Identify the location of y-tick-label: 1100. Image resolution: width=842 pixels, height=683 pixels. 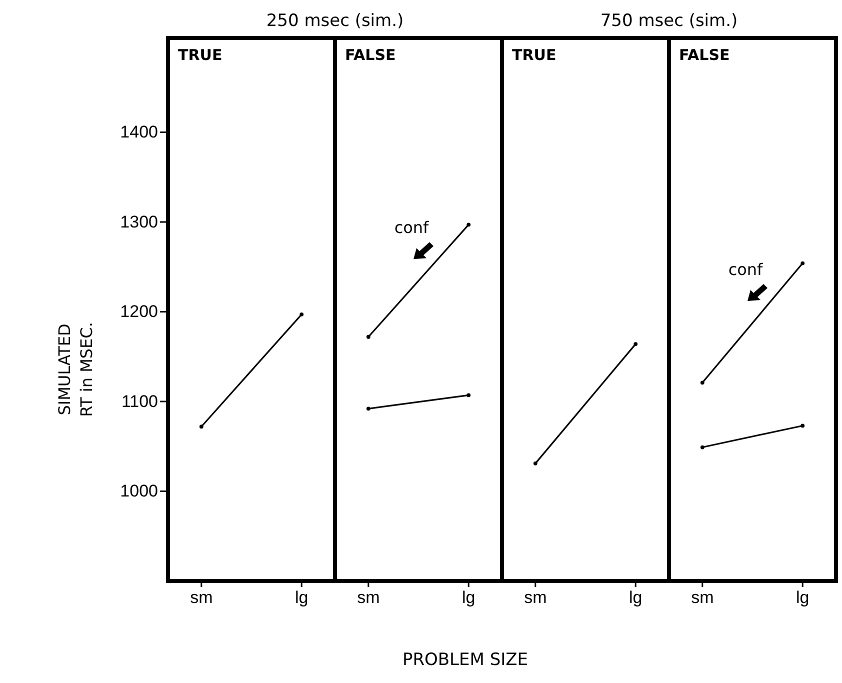
(139, 401).